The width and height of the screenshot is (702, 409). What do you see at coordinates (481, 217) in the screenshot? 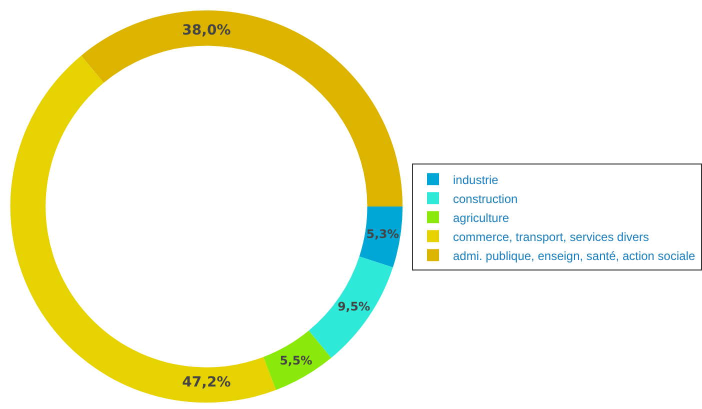
I see `legend-label: agriculture` at bounding box center [481, 217].